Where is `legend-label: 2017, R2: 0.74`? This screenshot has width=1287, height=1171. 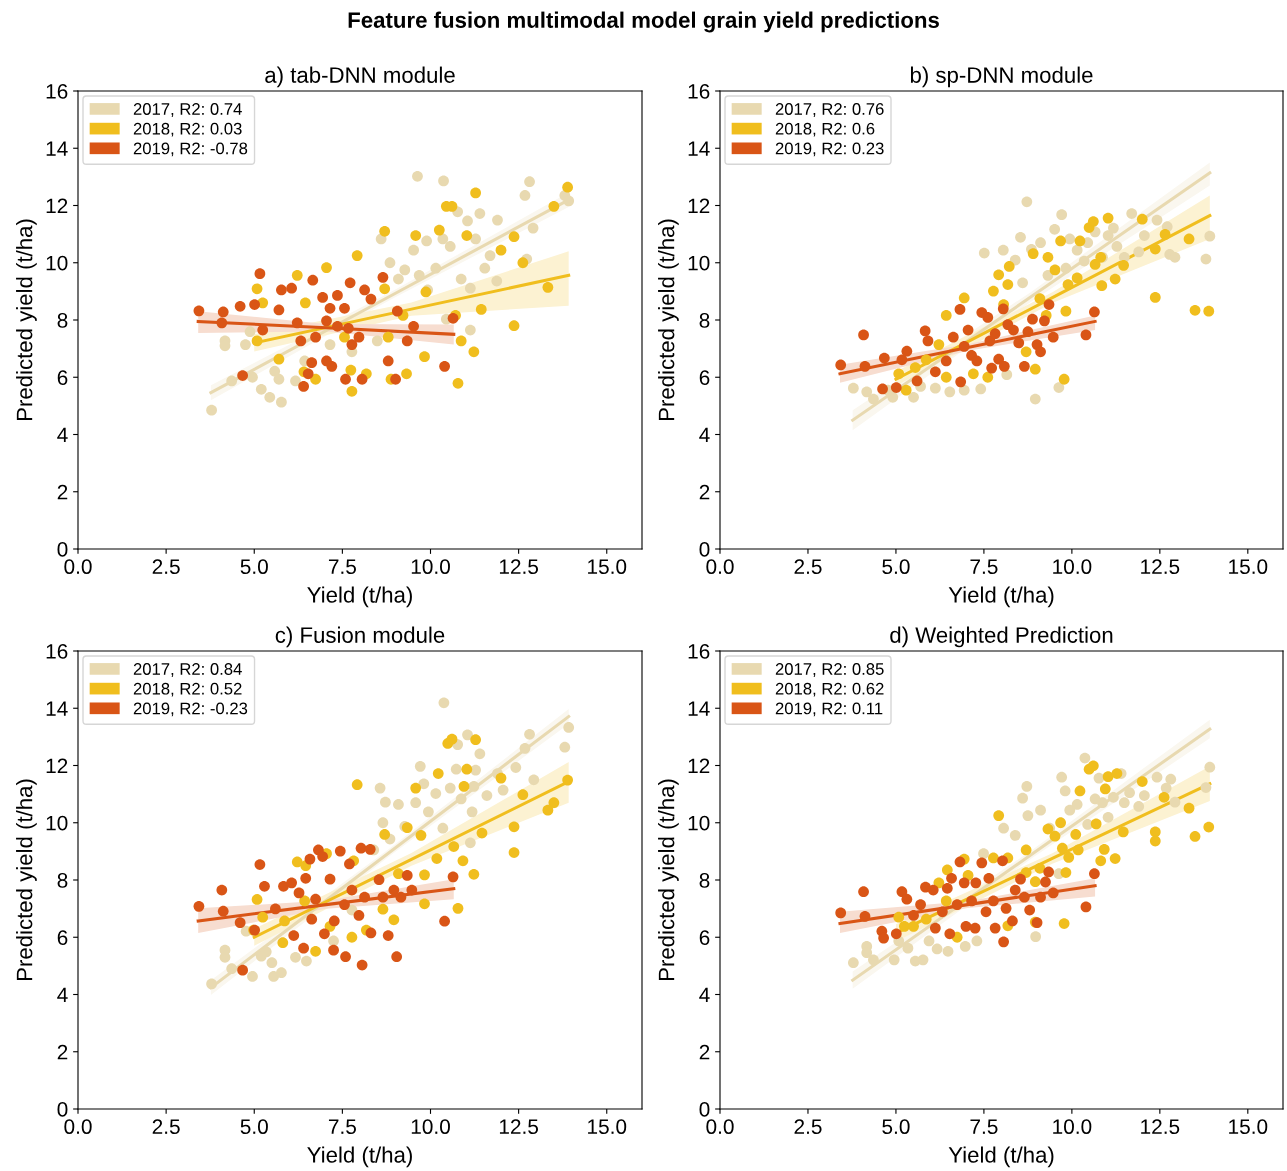
legend-label: 2017, R2: 0.74 is located at coordinates (187, 110).